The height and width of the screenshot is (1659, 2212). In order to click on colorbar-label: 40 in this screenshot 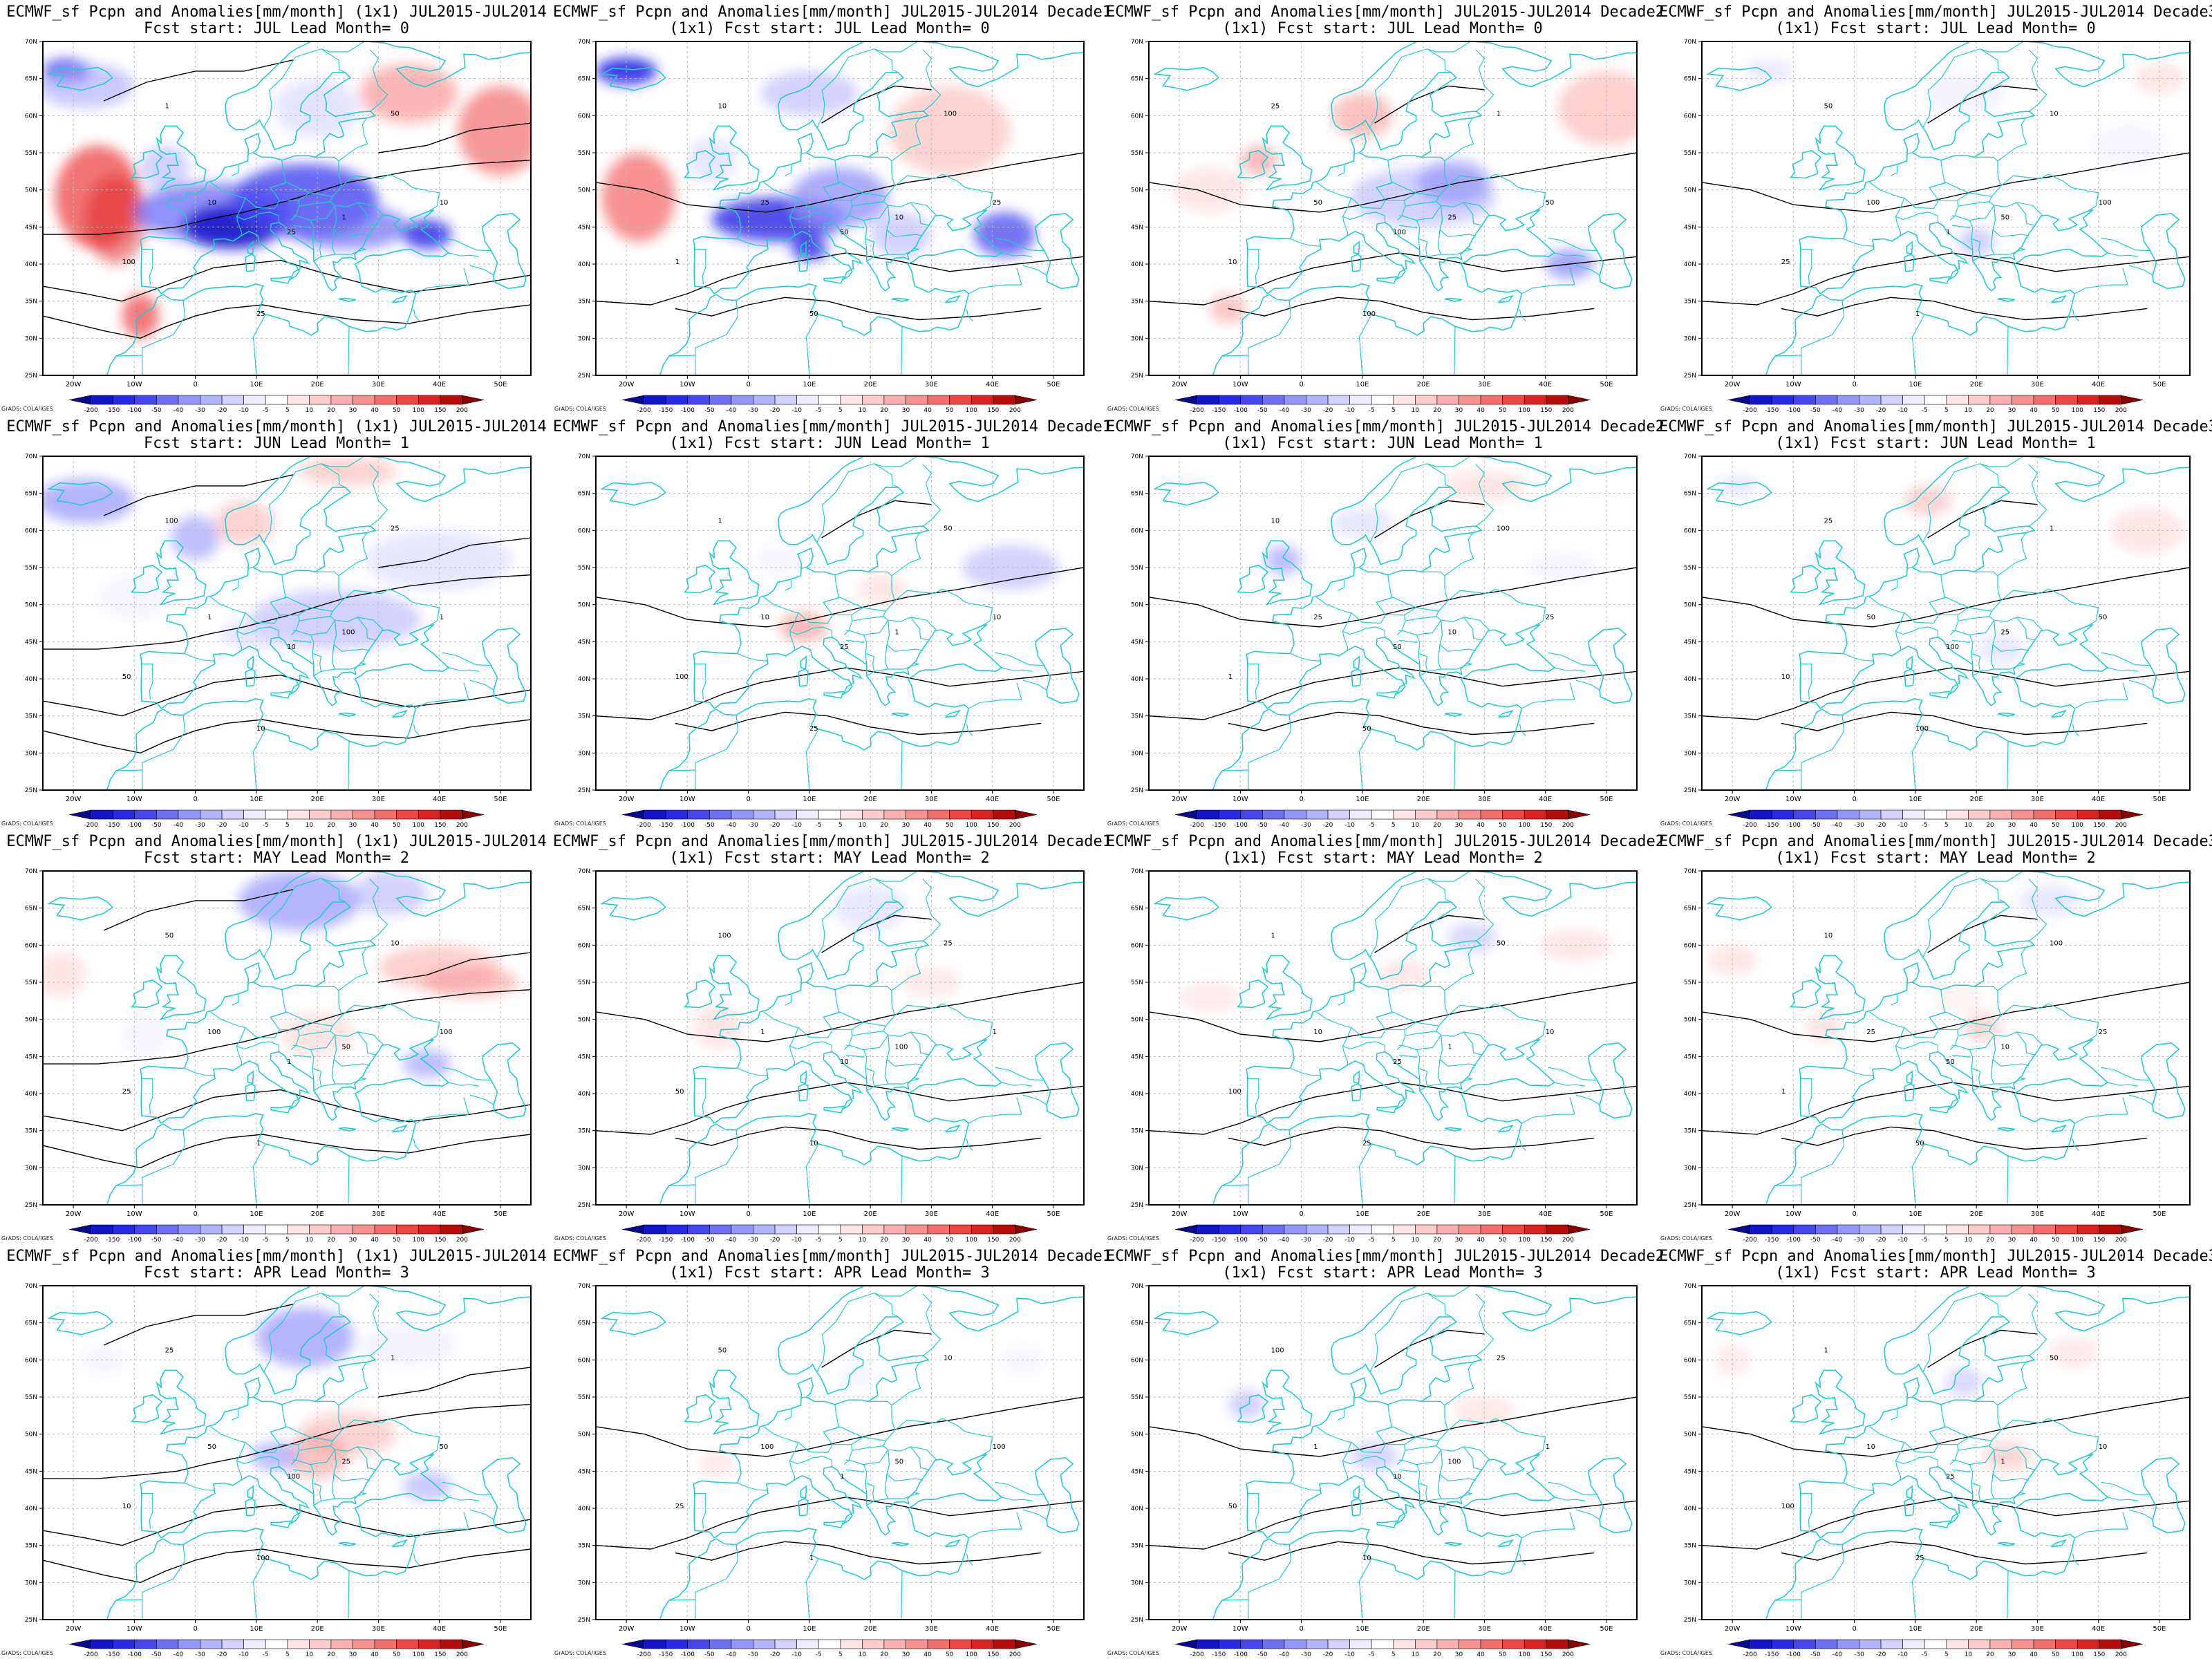, I will do `click(928, 1654)`.